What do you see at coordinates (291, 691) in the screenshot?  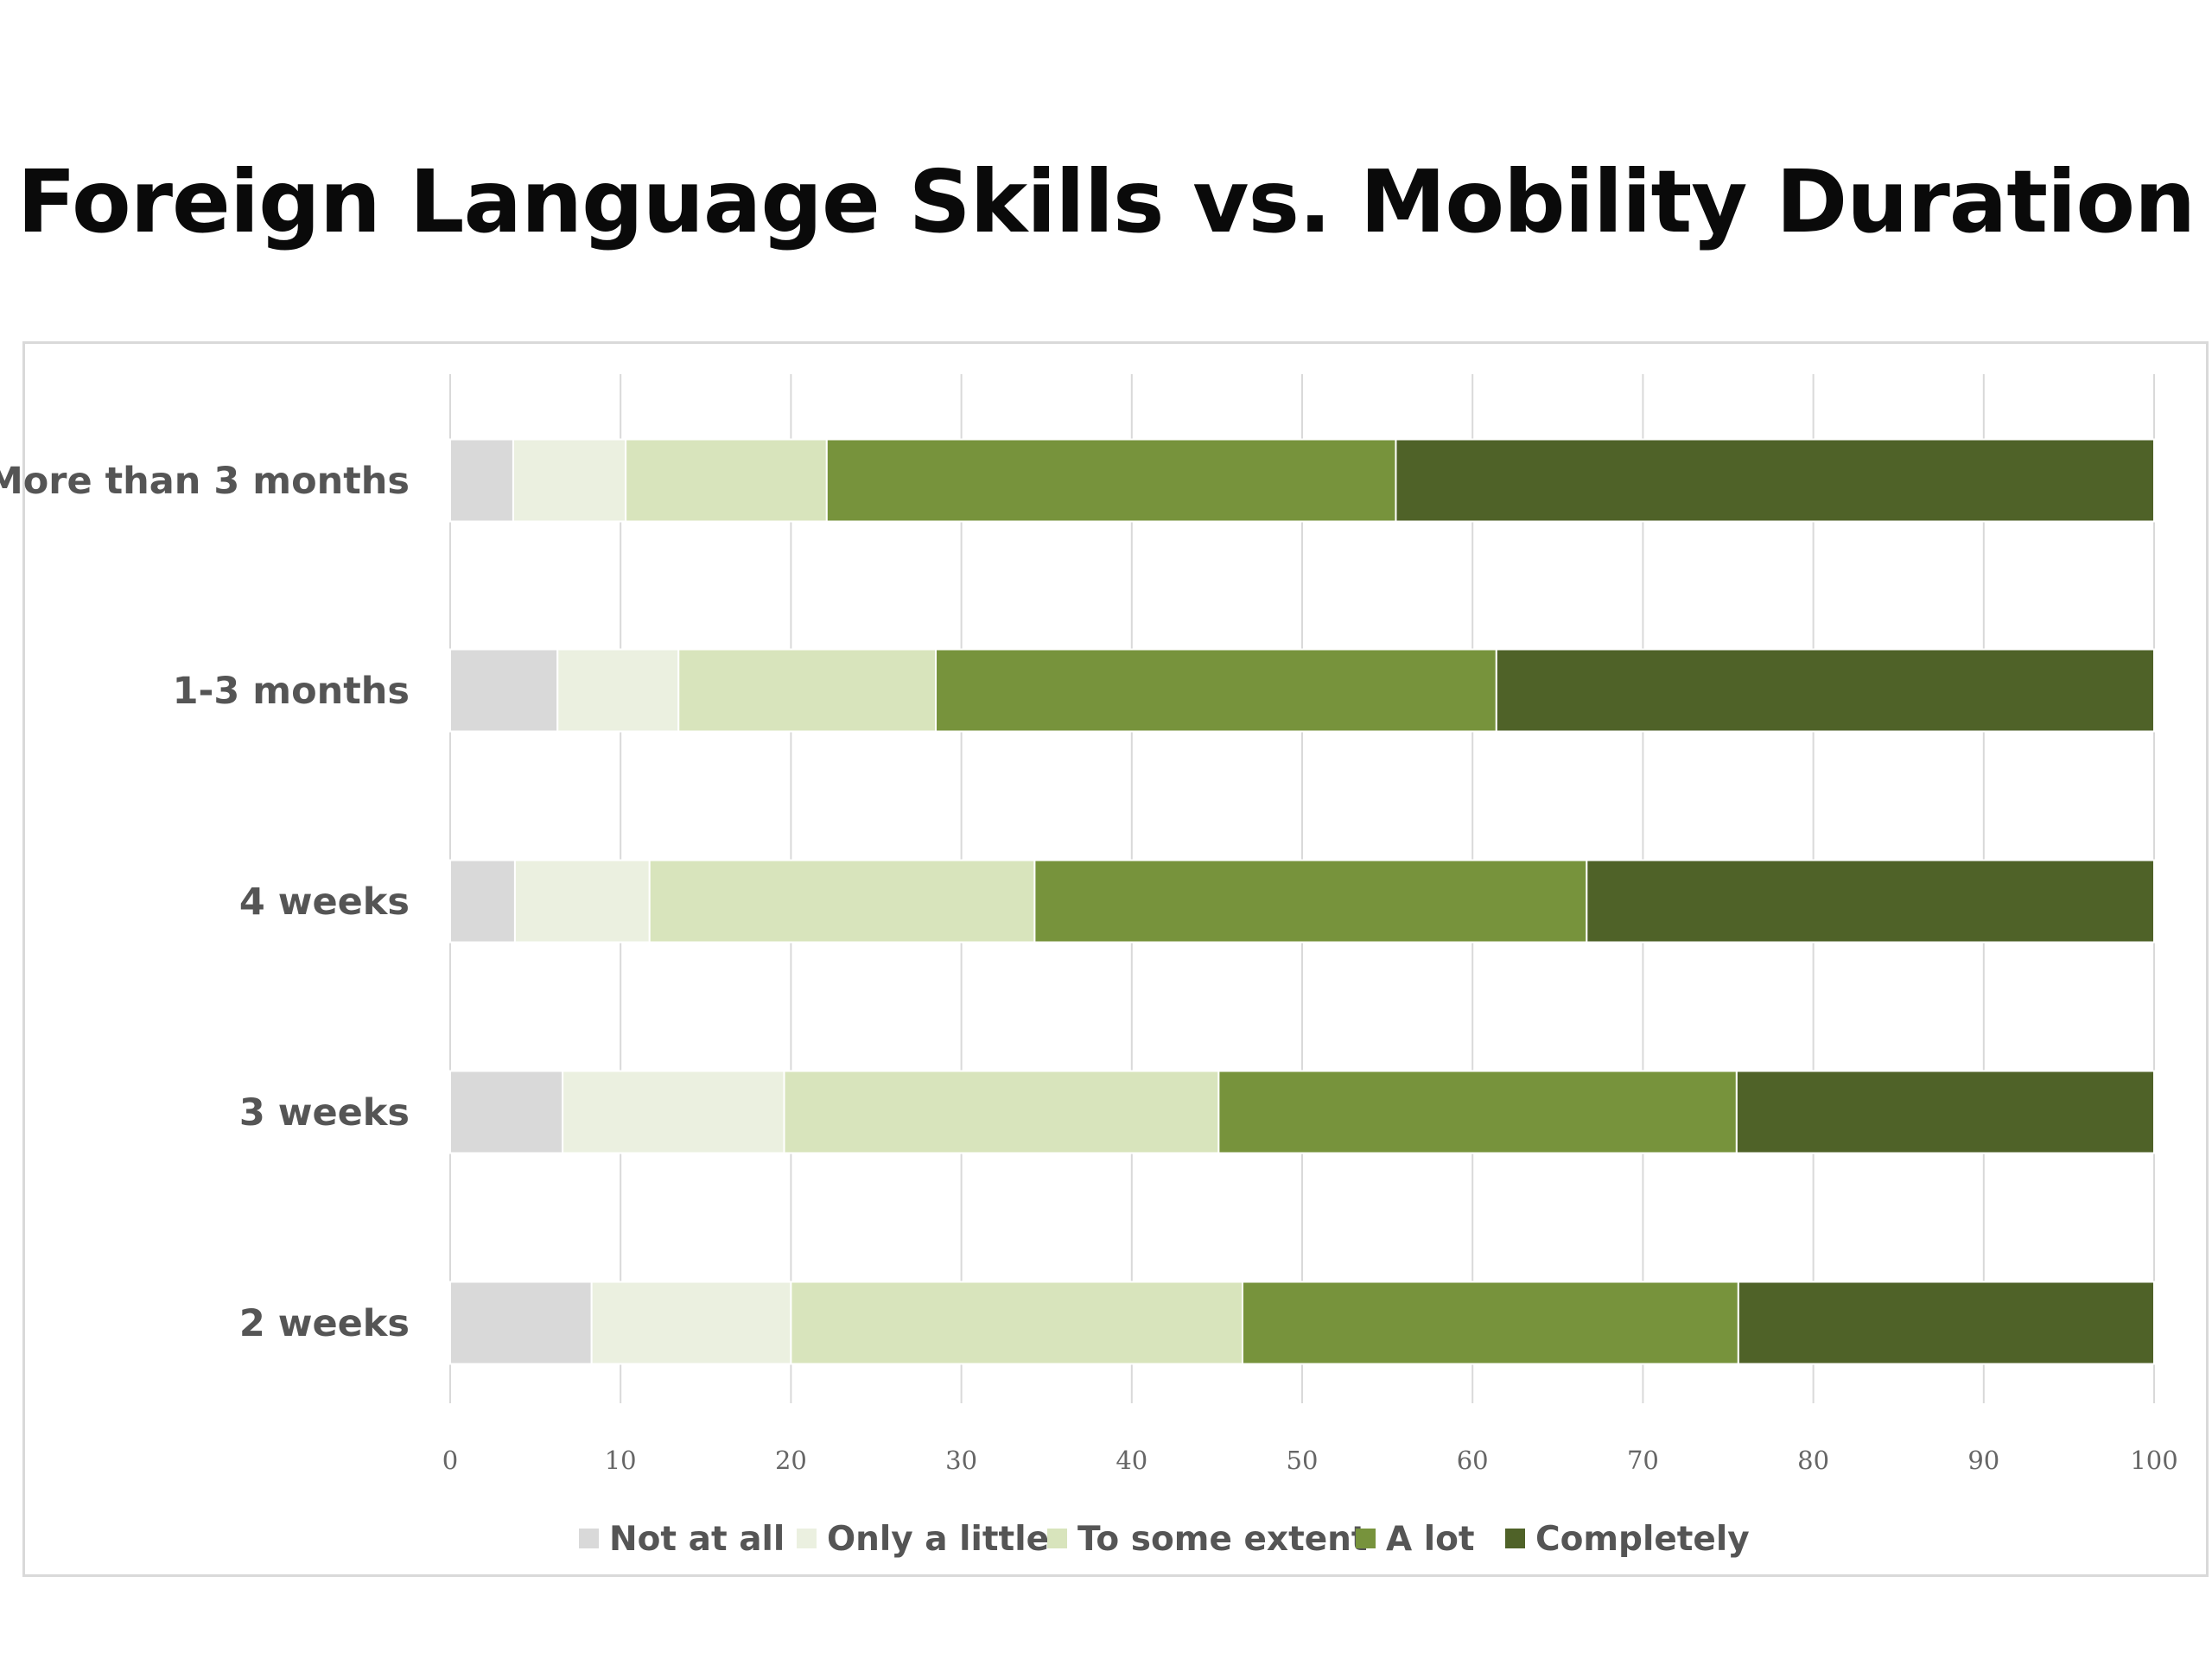 I see `category-label: 1-3 months` at bounding box center [291, 691].